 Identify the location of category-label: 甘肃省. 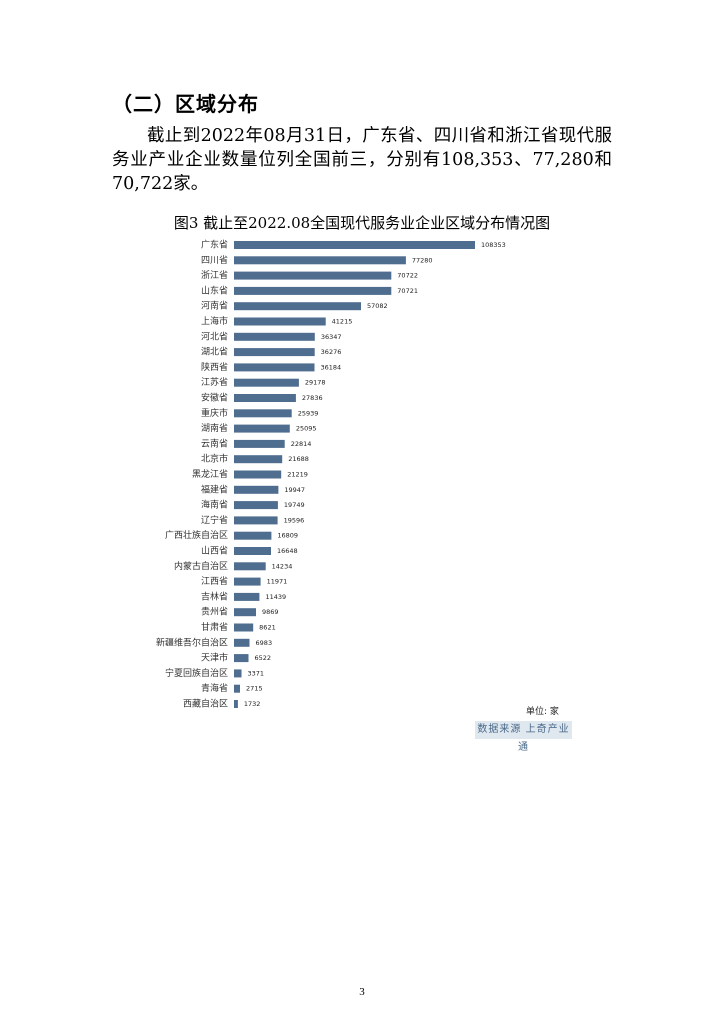
(214, 627).